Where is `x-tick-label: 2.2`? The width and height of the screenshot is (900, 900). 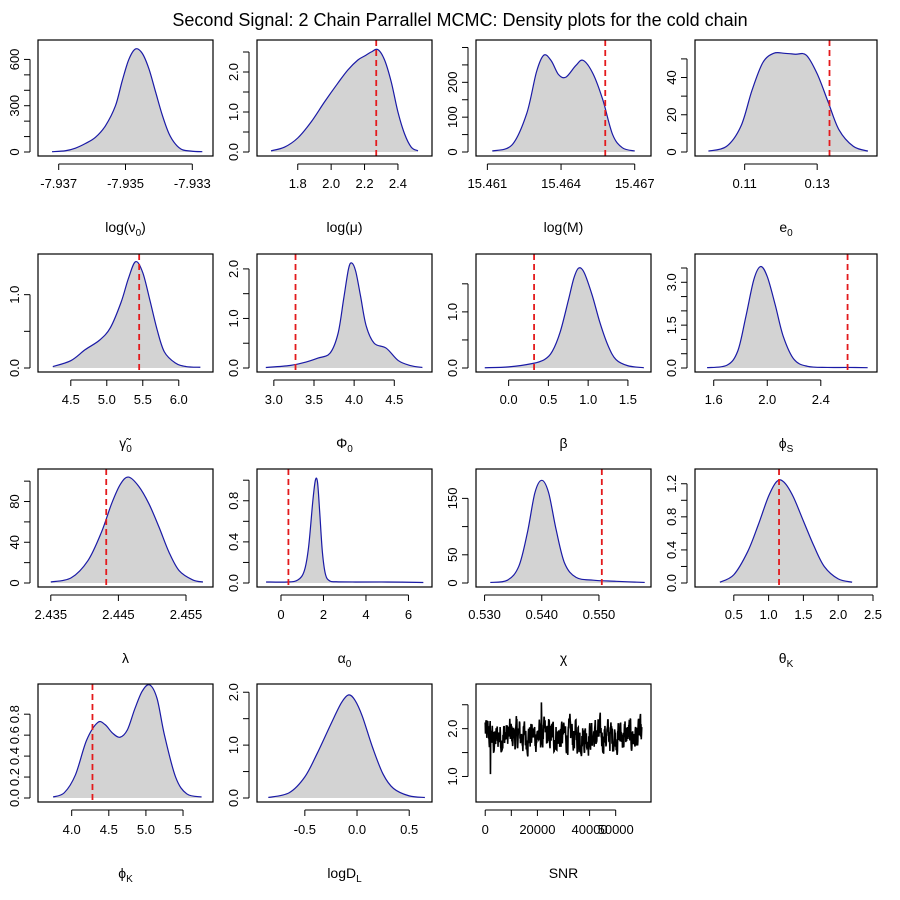
x-tick-label: 2.2 is located at coordinates (365, 183).